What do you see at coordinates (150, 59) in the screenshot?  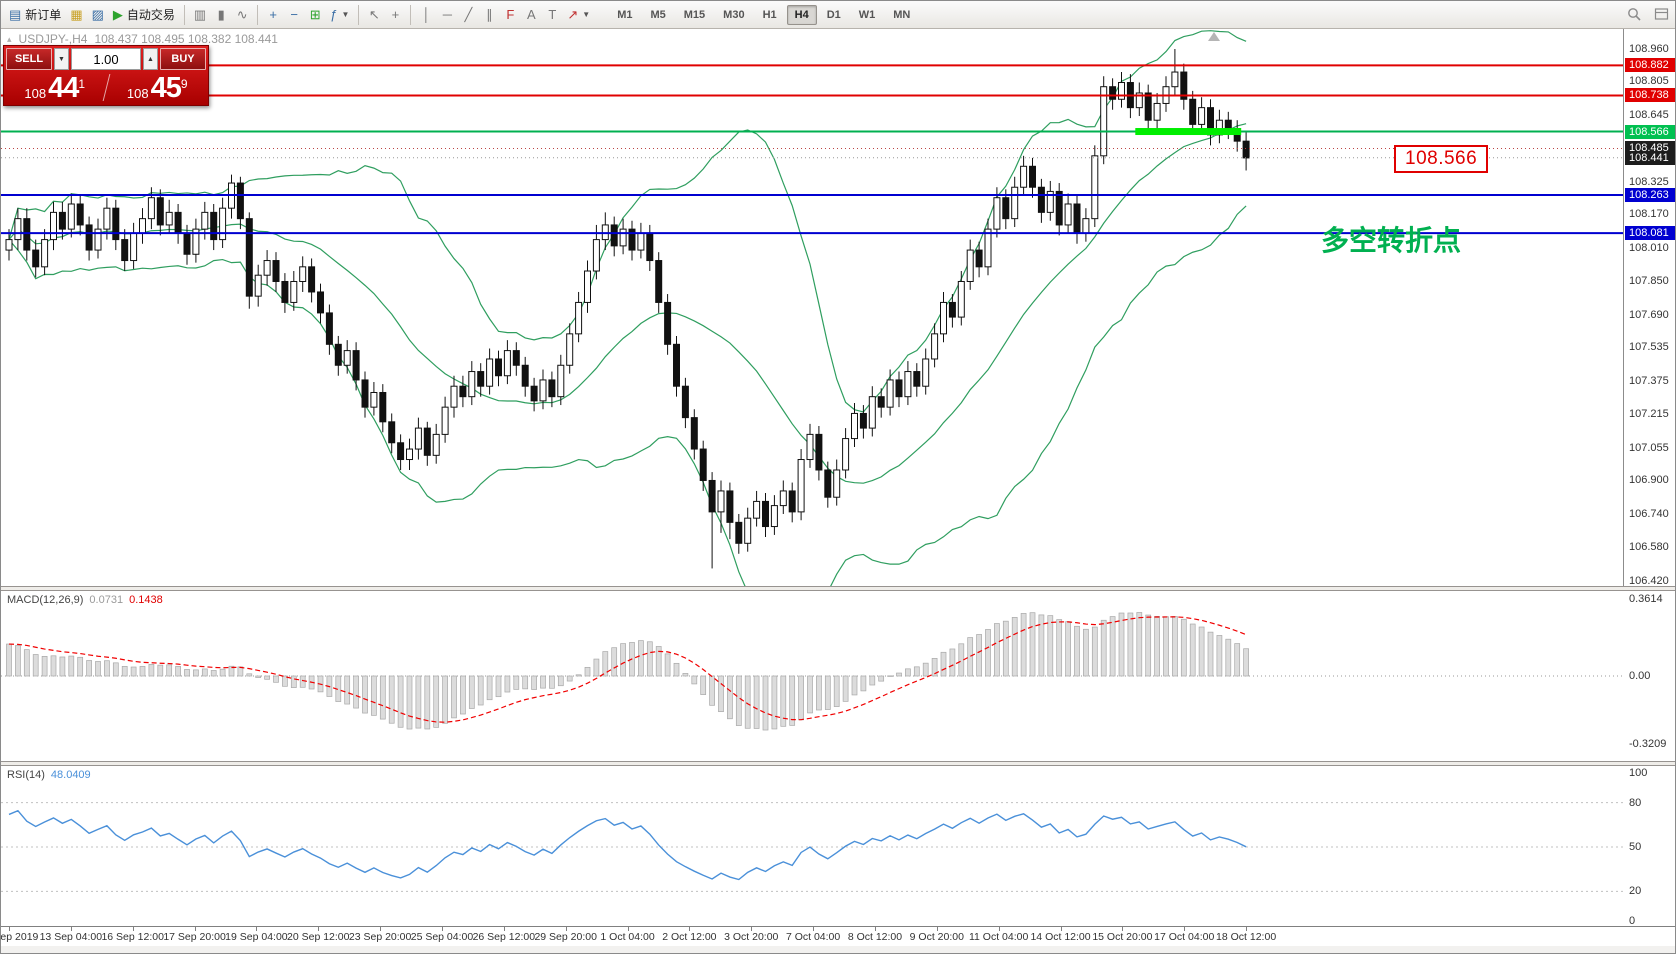 I see `lot-increase-button: ▲` at bounding box center [150, 59].